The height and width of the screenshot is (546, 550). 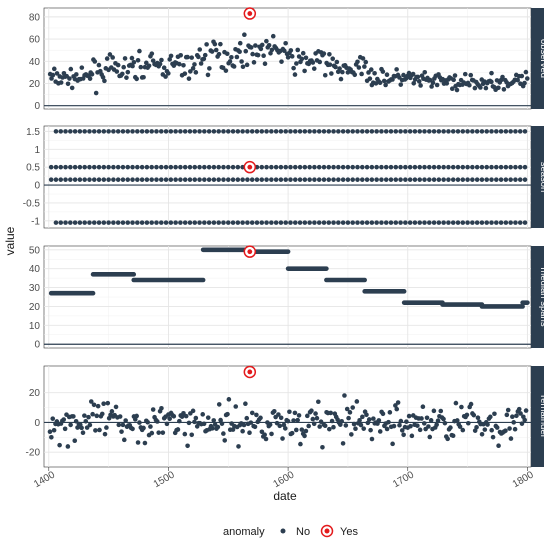 I want to click on strip-background, so click(x=537, y=58).